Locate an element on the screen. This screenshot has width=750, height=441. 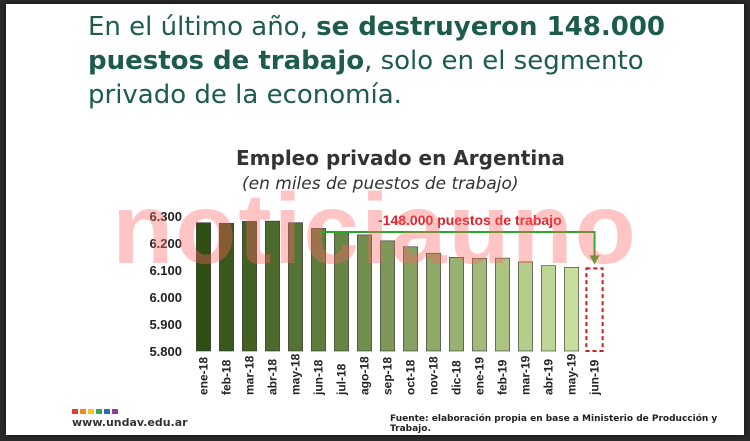
logo-color-dots is located at coordinates (130, 411).